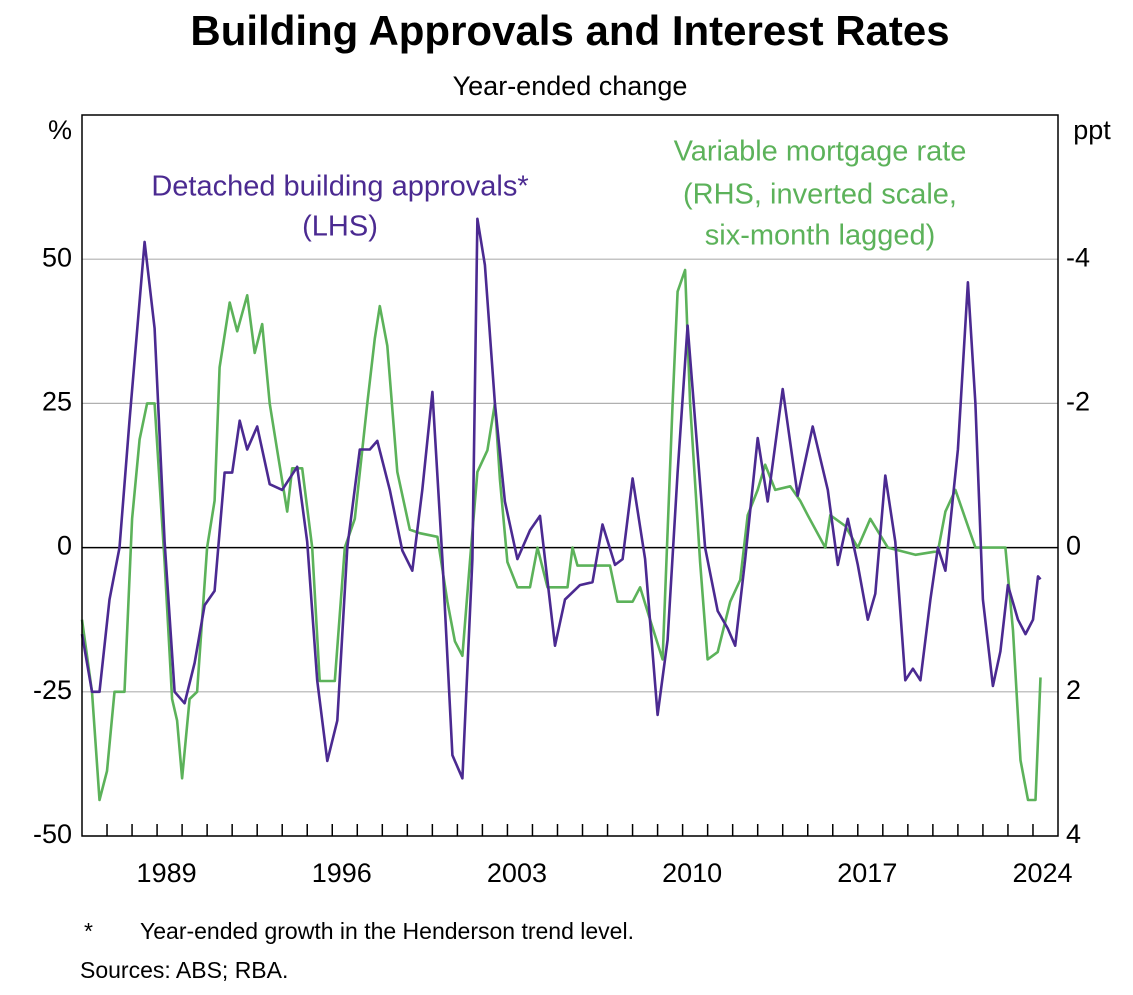 The width and height of the screenshot is (1133, 995). I want to click on x-tick-label: 1989, so click(167, 873).